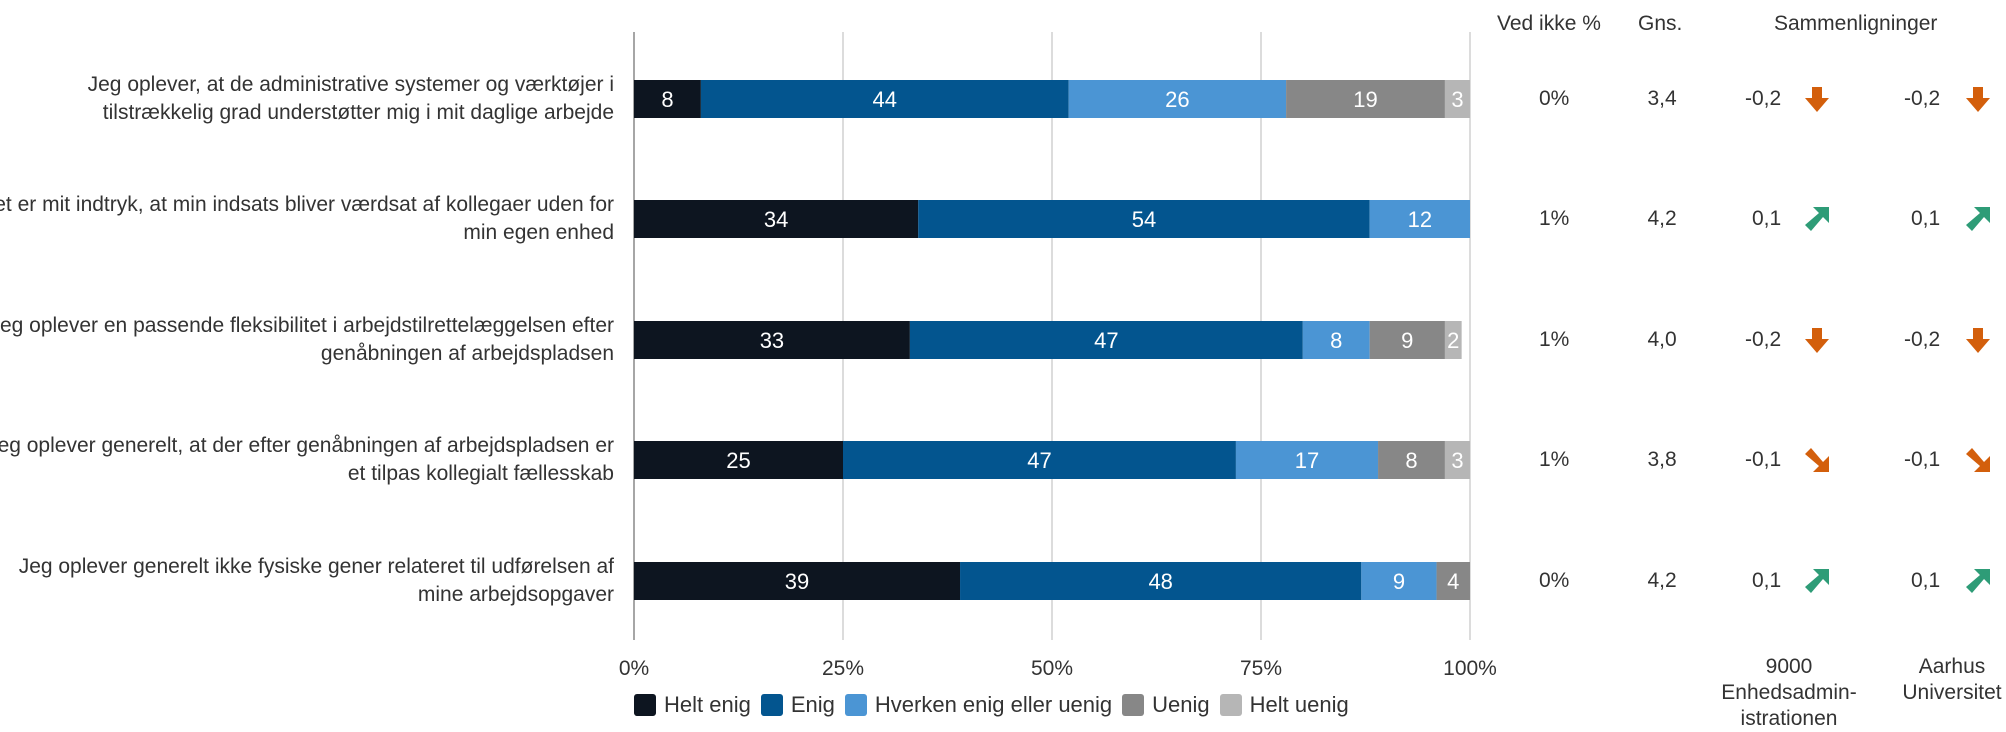  What do you see at coordinates (797, 705) in the screenshot?
I see `legend-item: Enig` at bounding box center [797, 705].